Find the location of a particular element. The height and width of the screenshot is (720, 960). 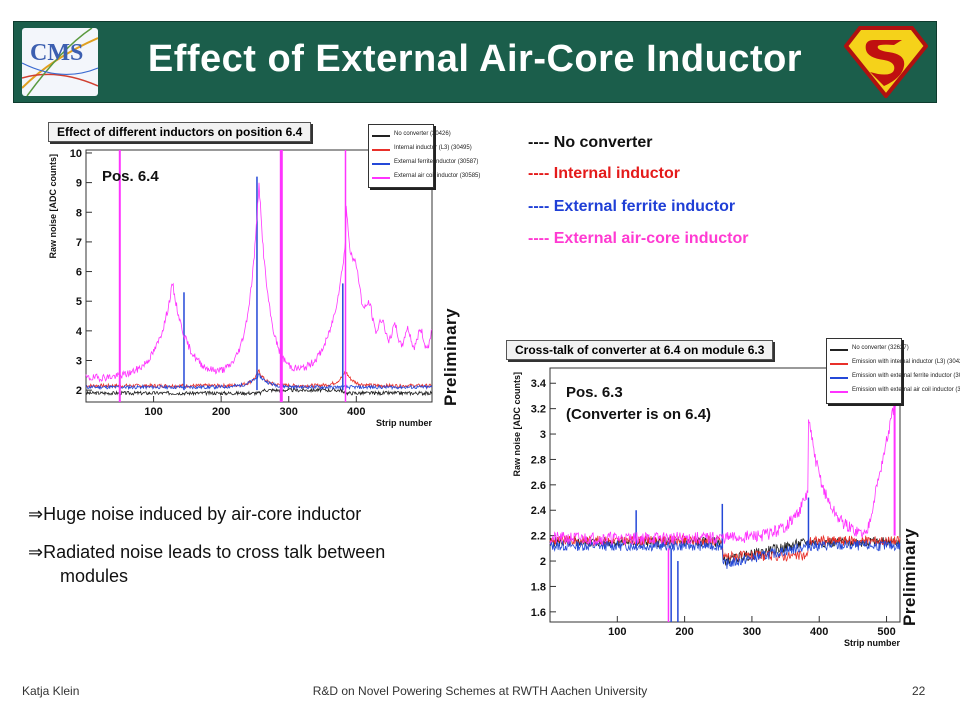

y-tick-label: 2.6 is located at coordinates (538, 486).